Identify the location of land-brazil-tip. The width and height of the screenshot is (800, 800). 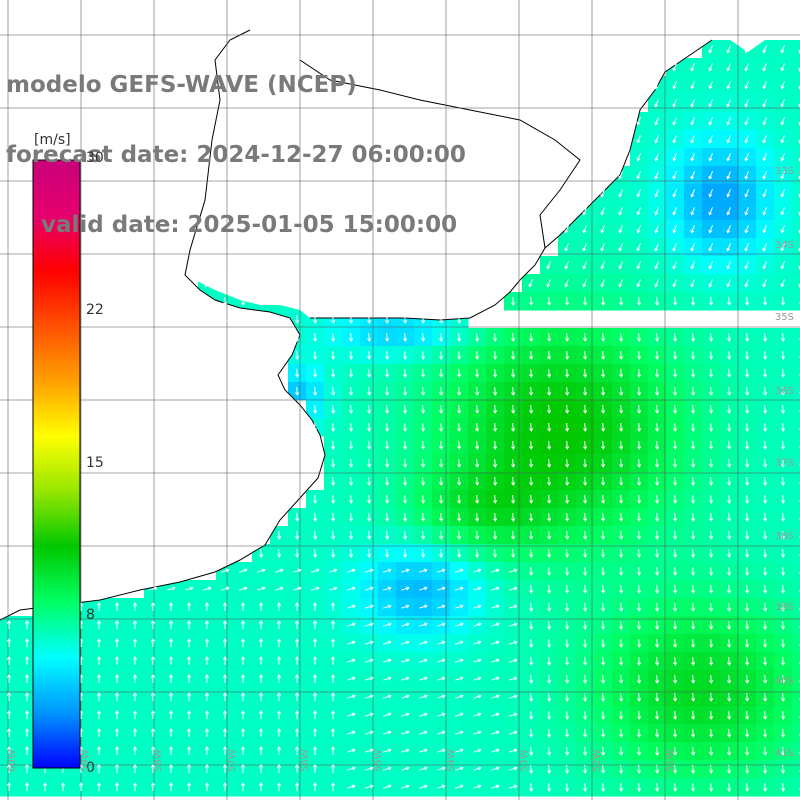
(765, 26).